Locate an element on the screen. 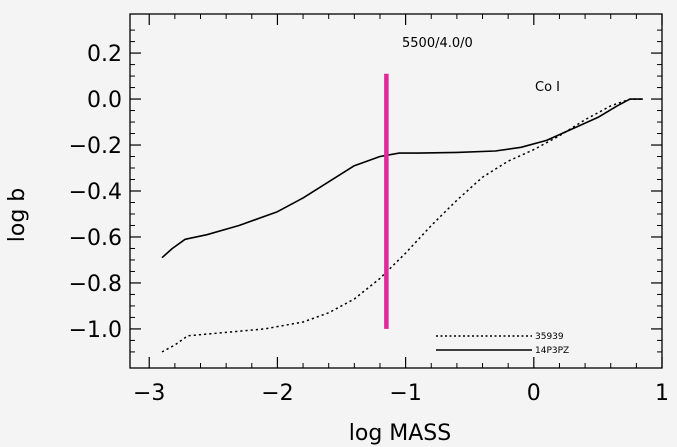 The height and width of the screenshot is (447, 677). x-tick-label: −3 is located at coordinates (149, 393).